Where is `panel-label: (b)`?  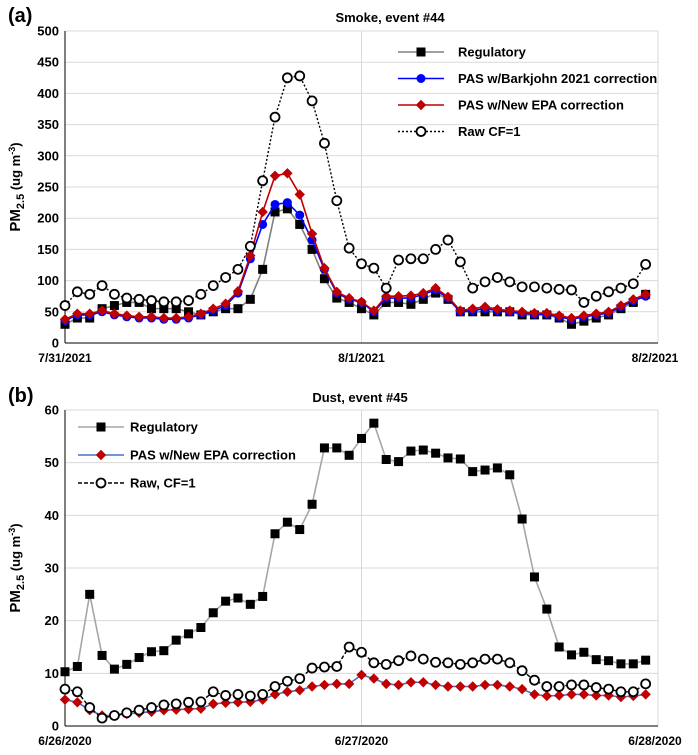 panel-label: (b) is located at coordinates (21, 396).